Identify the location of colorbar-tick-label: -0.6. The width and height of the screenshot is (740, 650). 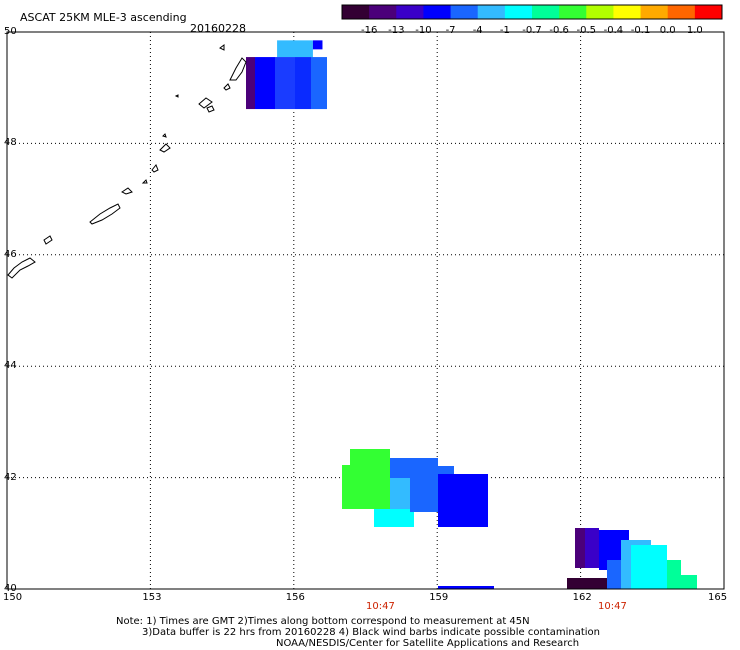
(559, 30).